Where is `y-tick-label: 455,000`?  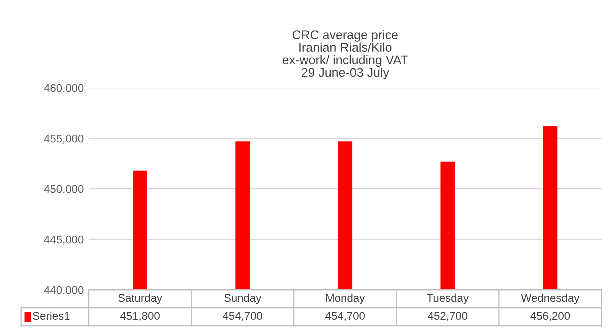 y-tick-label: 455,000 is located at coordinates (64, 139).